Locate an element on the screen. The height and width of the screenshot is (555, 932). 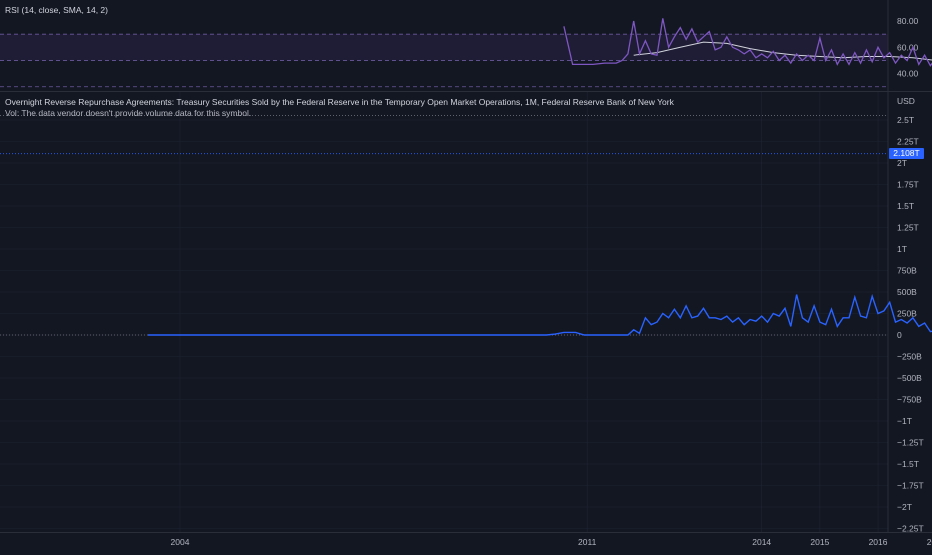
time-tick-label: 2014 is located at coordinates (761, 542).